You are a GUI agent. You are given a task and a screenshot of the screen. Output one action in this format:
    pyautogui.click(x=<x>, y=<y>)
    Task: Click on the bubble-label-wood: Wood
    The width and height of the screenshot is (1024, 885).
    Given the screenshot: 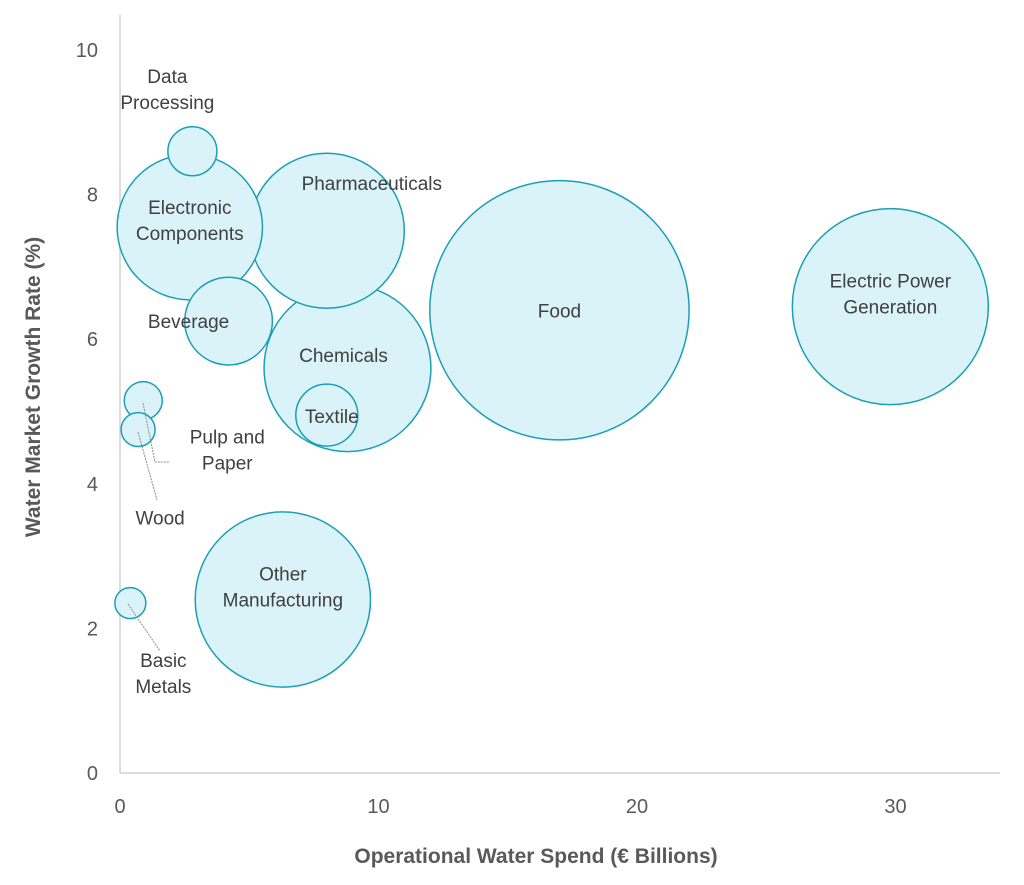 What is the action you would take?
    pyautogui.click(x=159, y=519)
    